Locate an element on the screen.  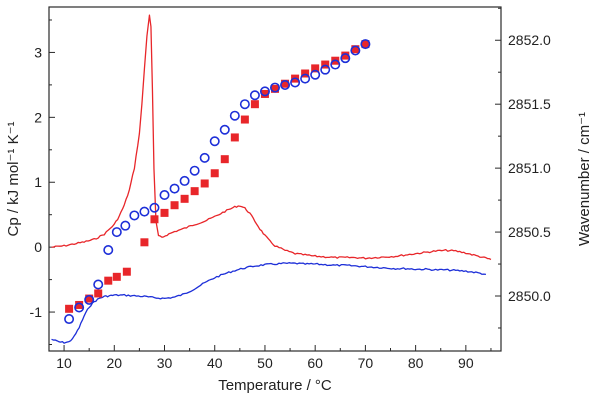
x-tick-label: 90 is located at coordinates (466, 363).